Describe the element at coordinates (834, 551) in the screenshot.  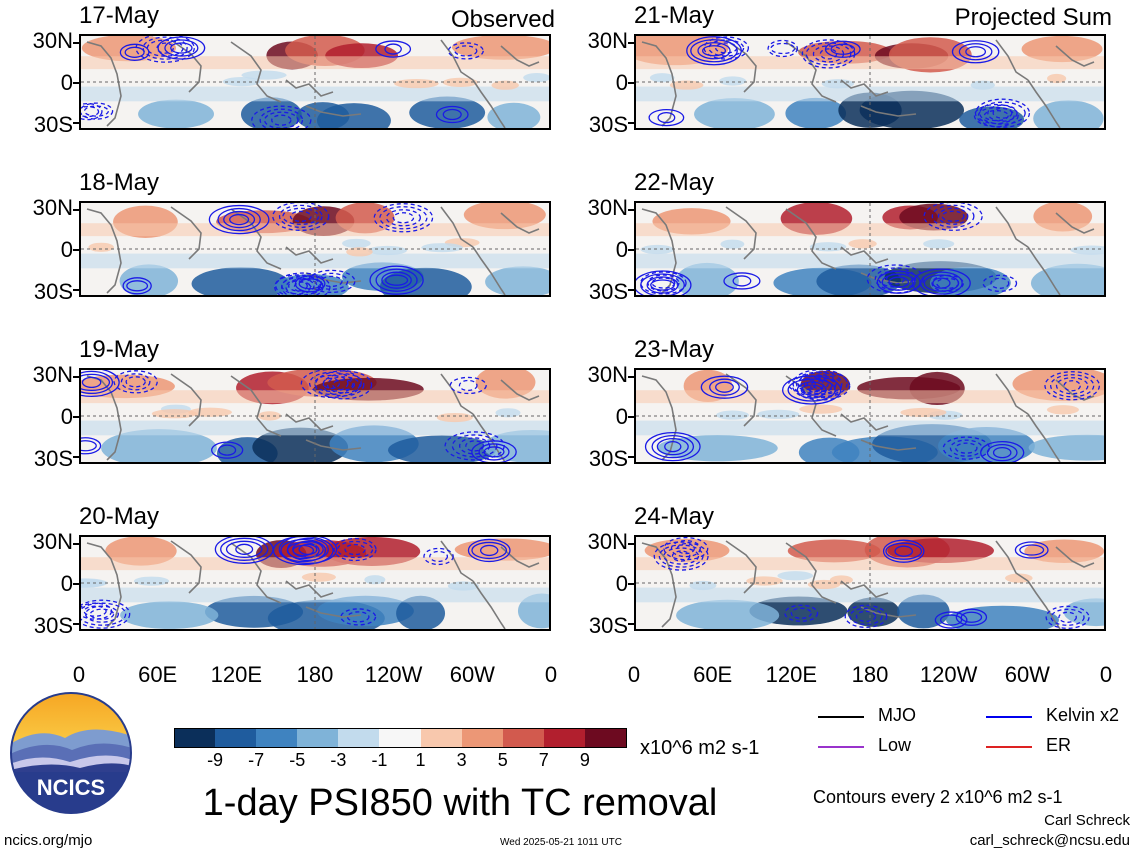
I see `positive-anomaly-region` at that location.